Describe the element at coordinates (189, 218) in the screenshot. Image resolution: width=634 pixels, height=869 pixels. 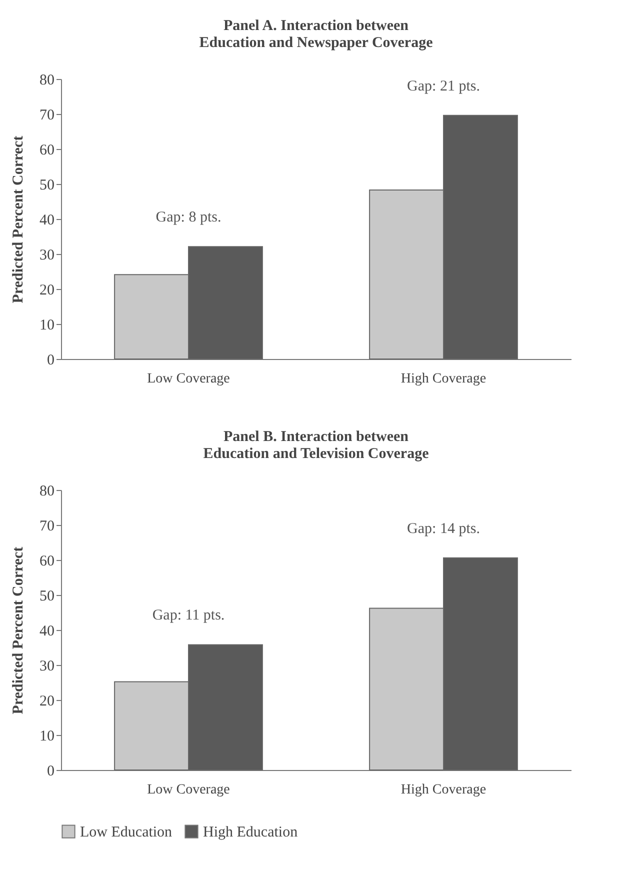
I see `annotation: Gap: 8 pts.` at that location.